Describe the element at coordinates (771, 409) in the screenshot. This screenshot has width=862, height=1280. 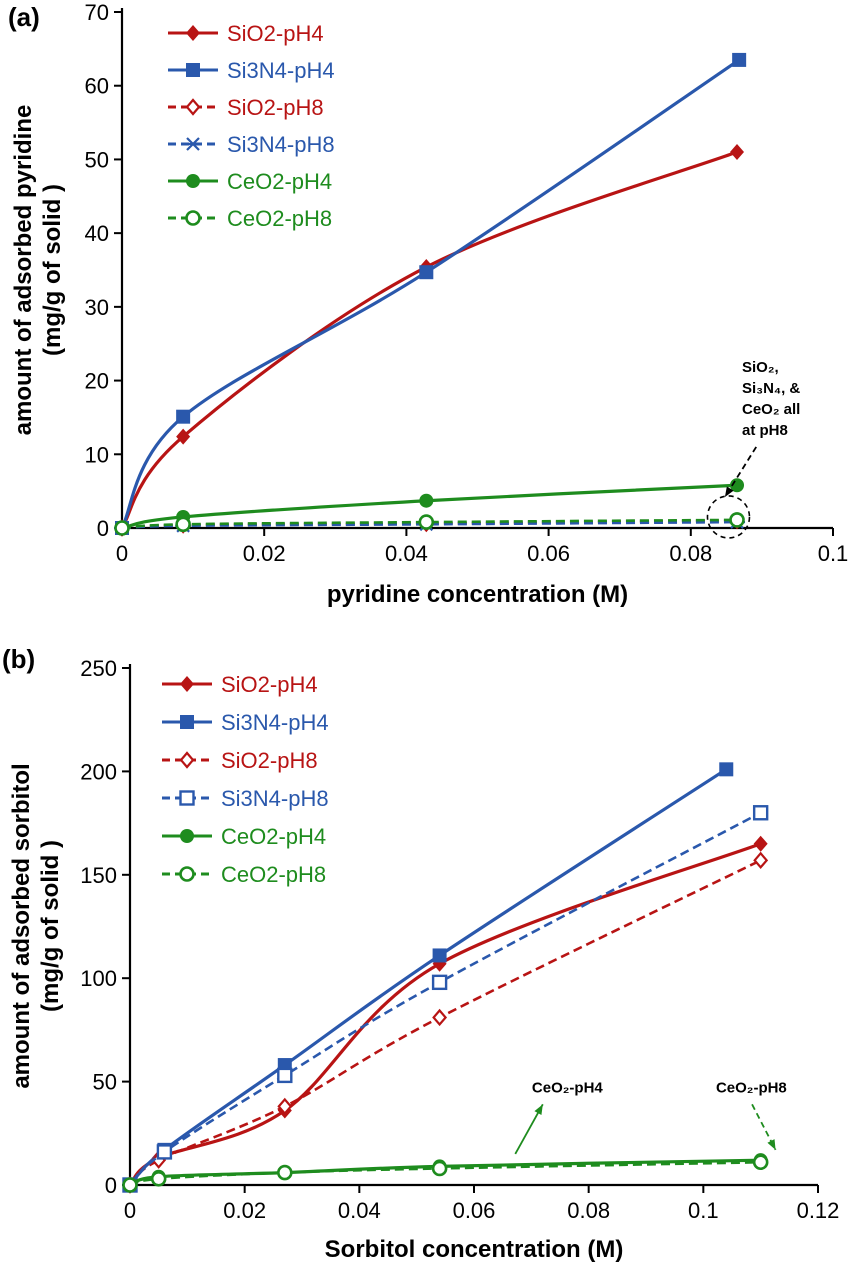
I see `annotation-text: CeO₂ all` at that location.